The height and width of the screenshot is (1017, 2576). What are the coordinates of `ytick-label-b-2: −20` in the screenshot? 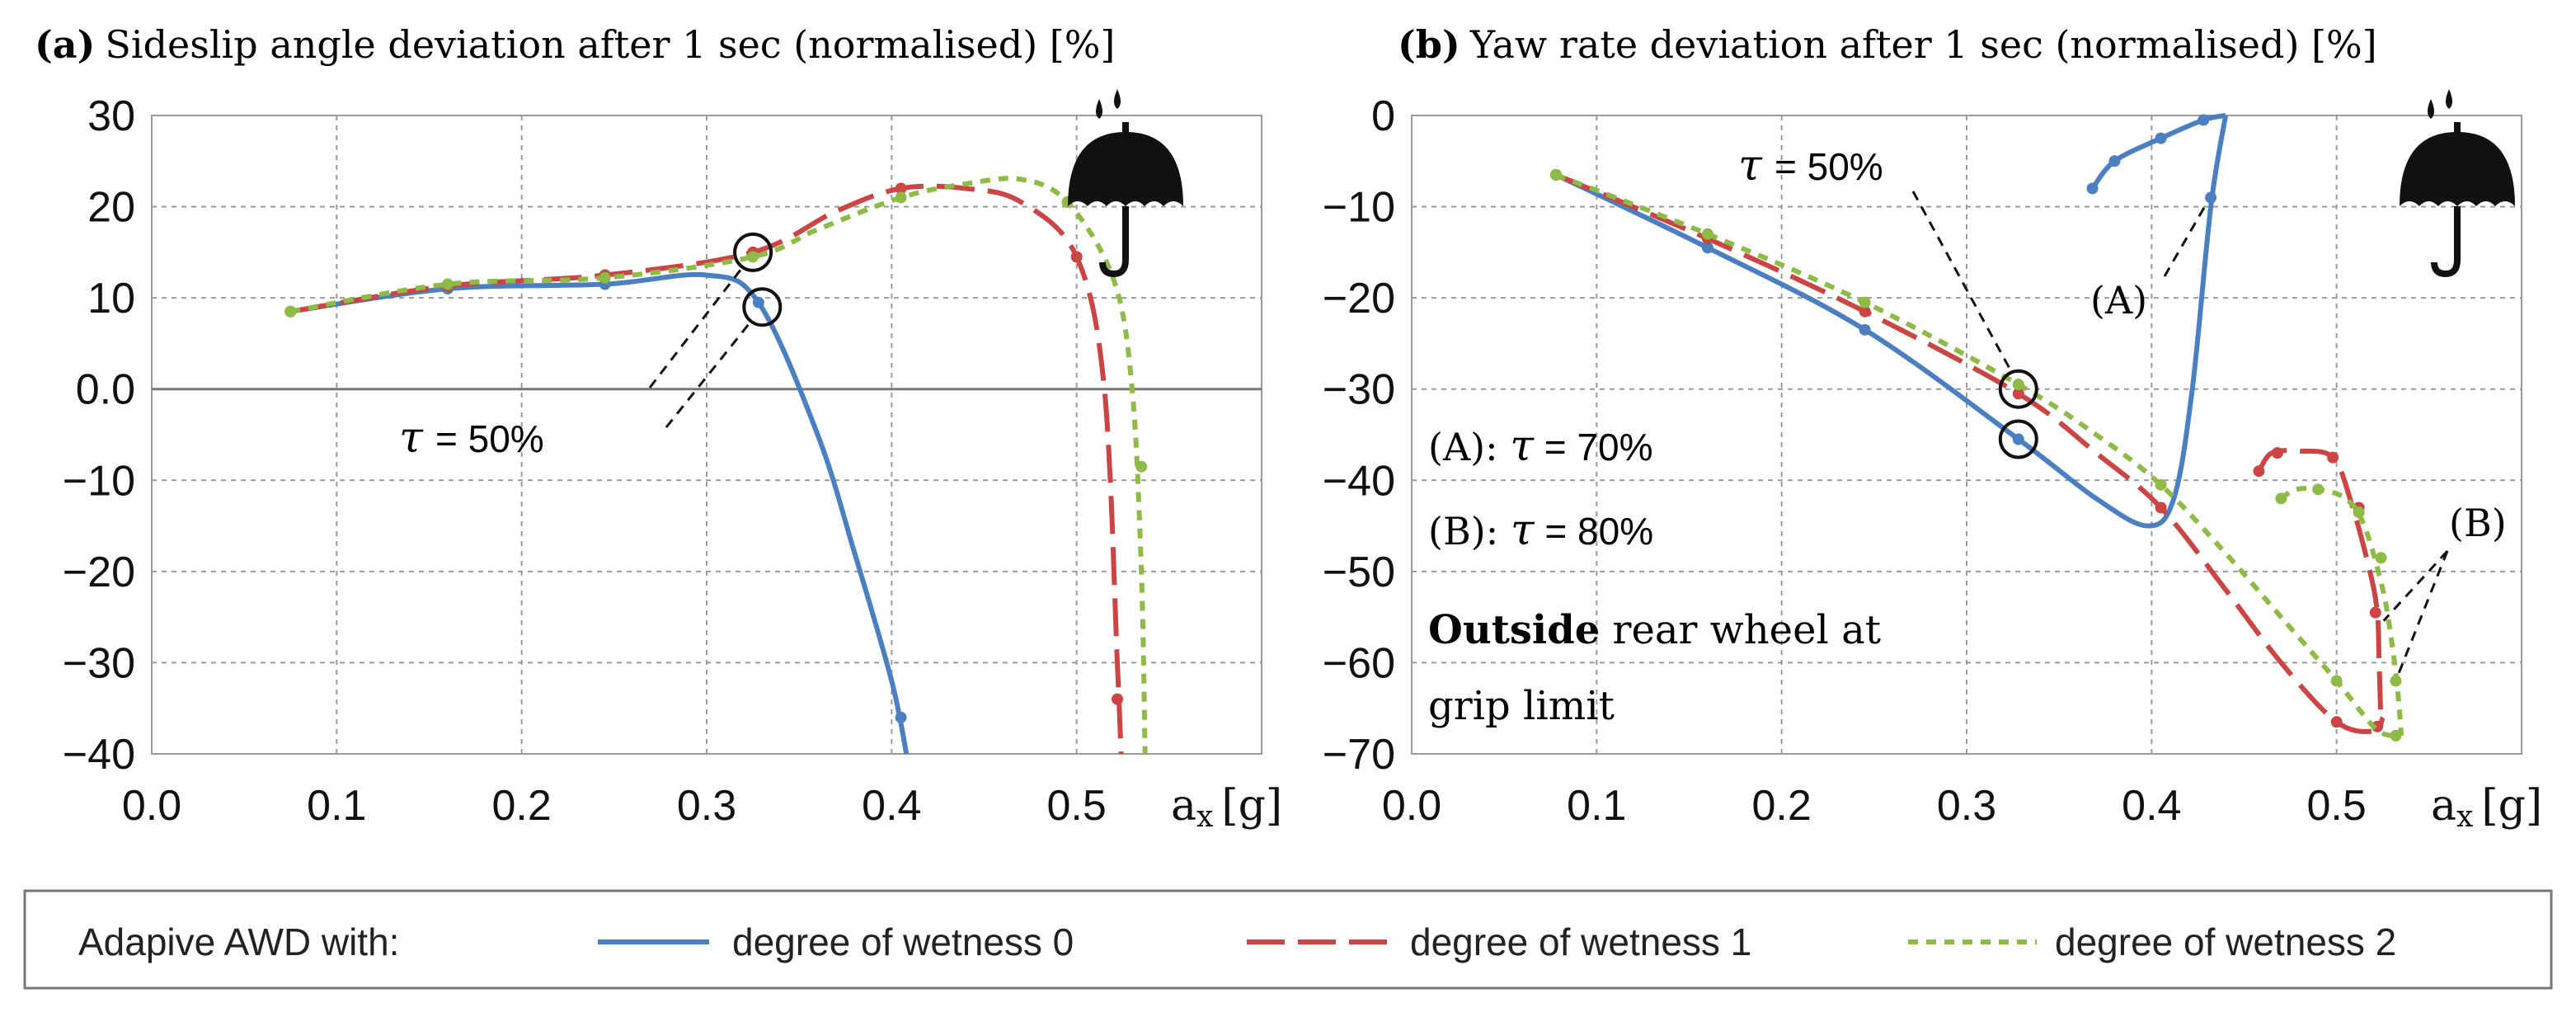 It's located at (1359, 299).